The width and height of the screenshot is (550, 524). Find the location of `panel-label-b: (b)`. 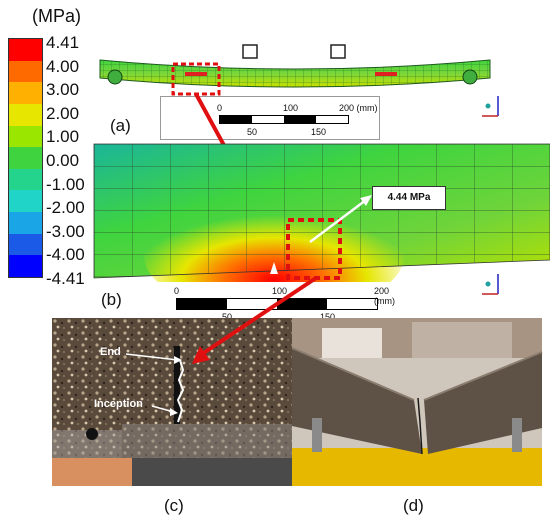

panel-label-b: (b) is located at coordinates (111, 299).